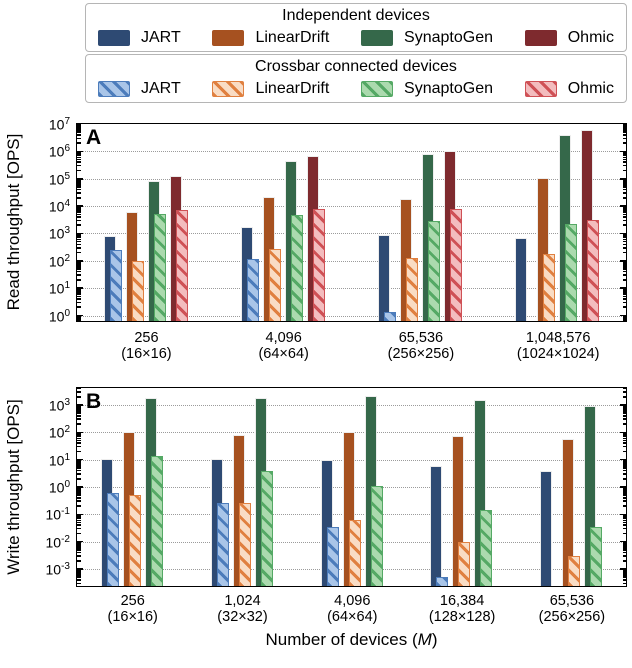 Image resolution: width=632 pixels, height=668 pixels. What do you see at coordinates (114, 89) in the screenshot?
I see `jart-hatched-swatch-icon` at bounding box center [114, 89].